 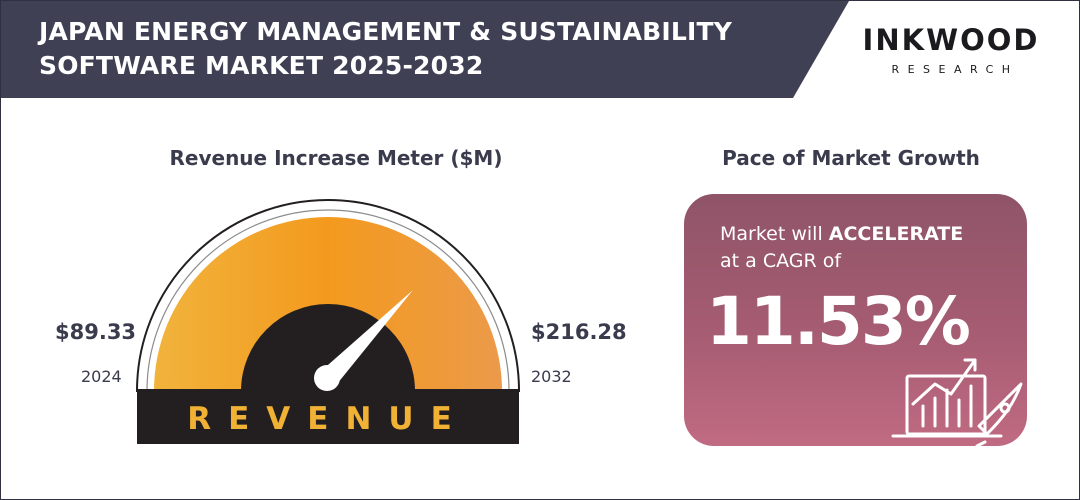 What do you see at coordinates (851, 158) in the screenshot?
I see `growth-title: Pace of Market Growth` at bounding box center [851, 158].